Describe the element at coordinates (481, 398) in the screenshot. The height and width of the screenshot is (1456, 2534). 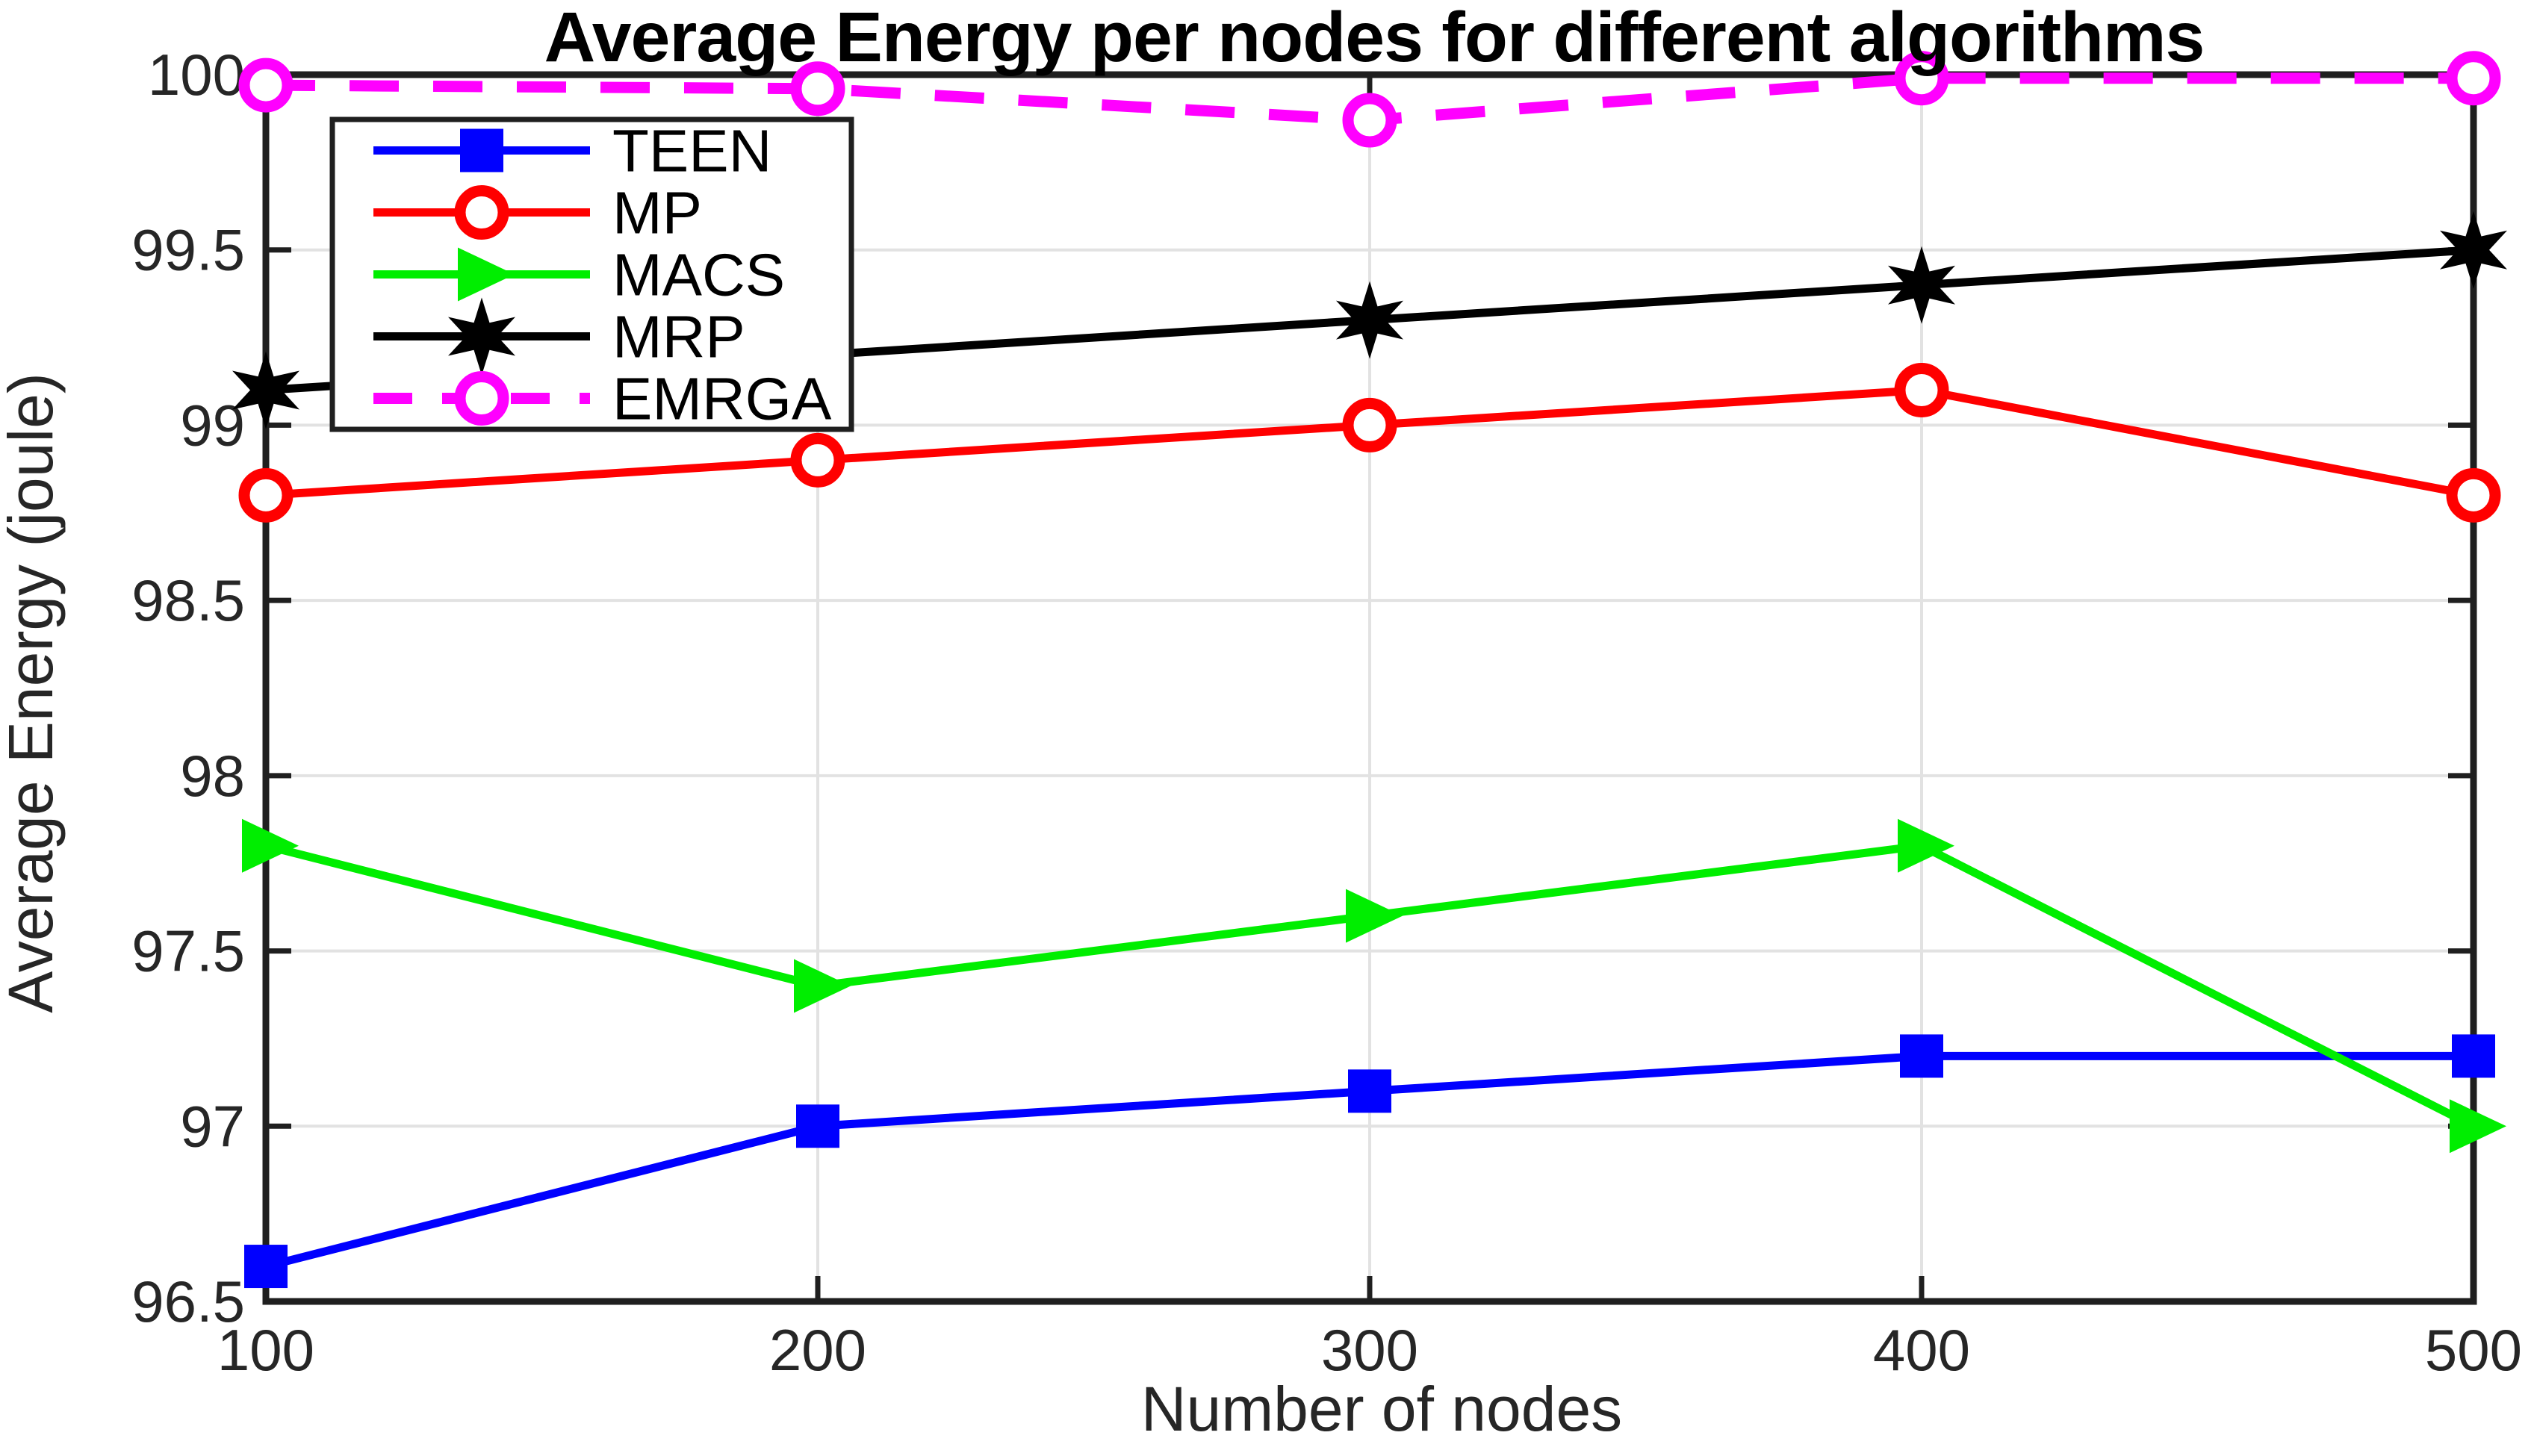
I see `legend-sample-marker-EMRGA` at that location.